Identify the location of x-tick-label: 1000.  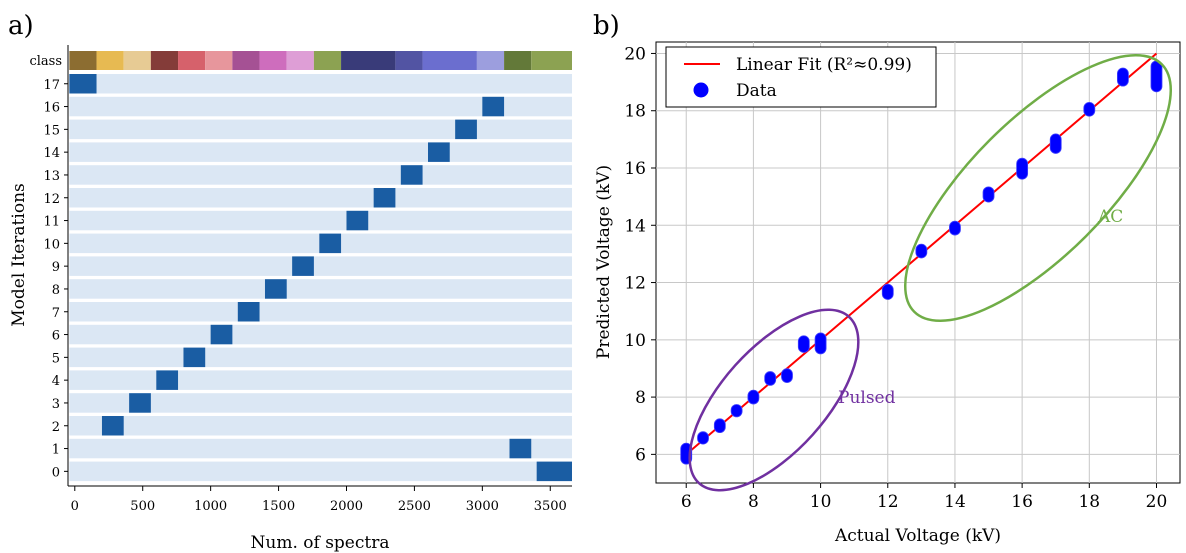
(210, 506).